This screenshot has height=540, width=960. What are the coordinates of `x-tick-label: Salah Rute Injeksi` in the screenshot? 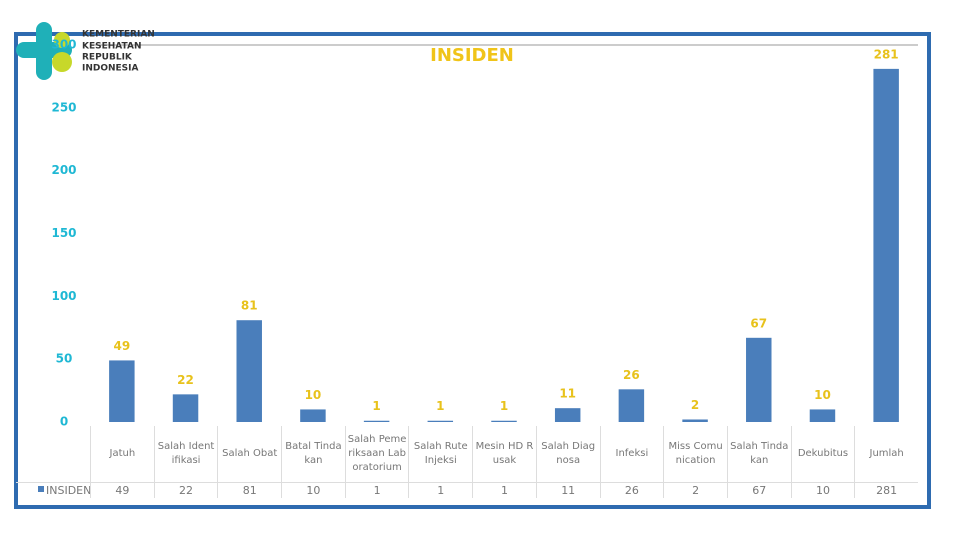 It's located at (440, 454).